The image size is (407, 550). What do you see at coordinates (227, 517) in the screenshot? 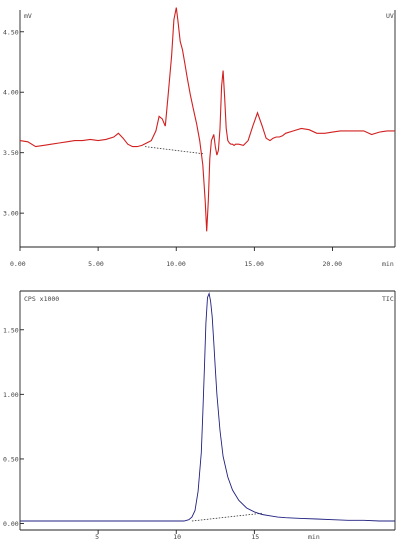
I see `tic-baseline-line` at bounding box center [227, 517].